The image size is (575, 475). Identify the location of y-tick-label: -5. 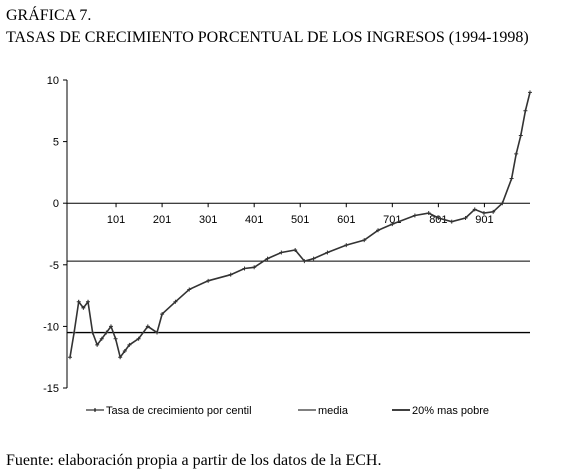
(54, 266).